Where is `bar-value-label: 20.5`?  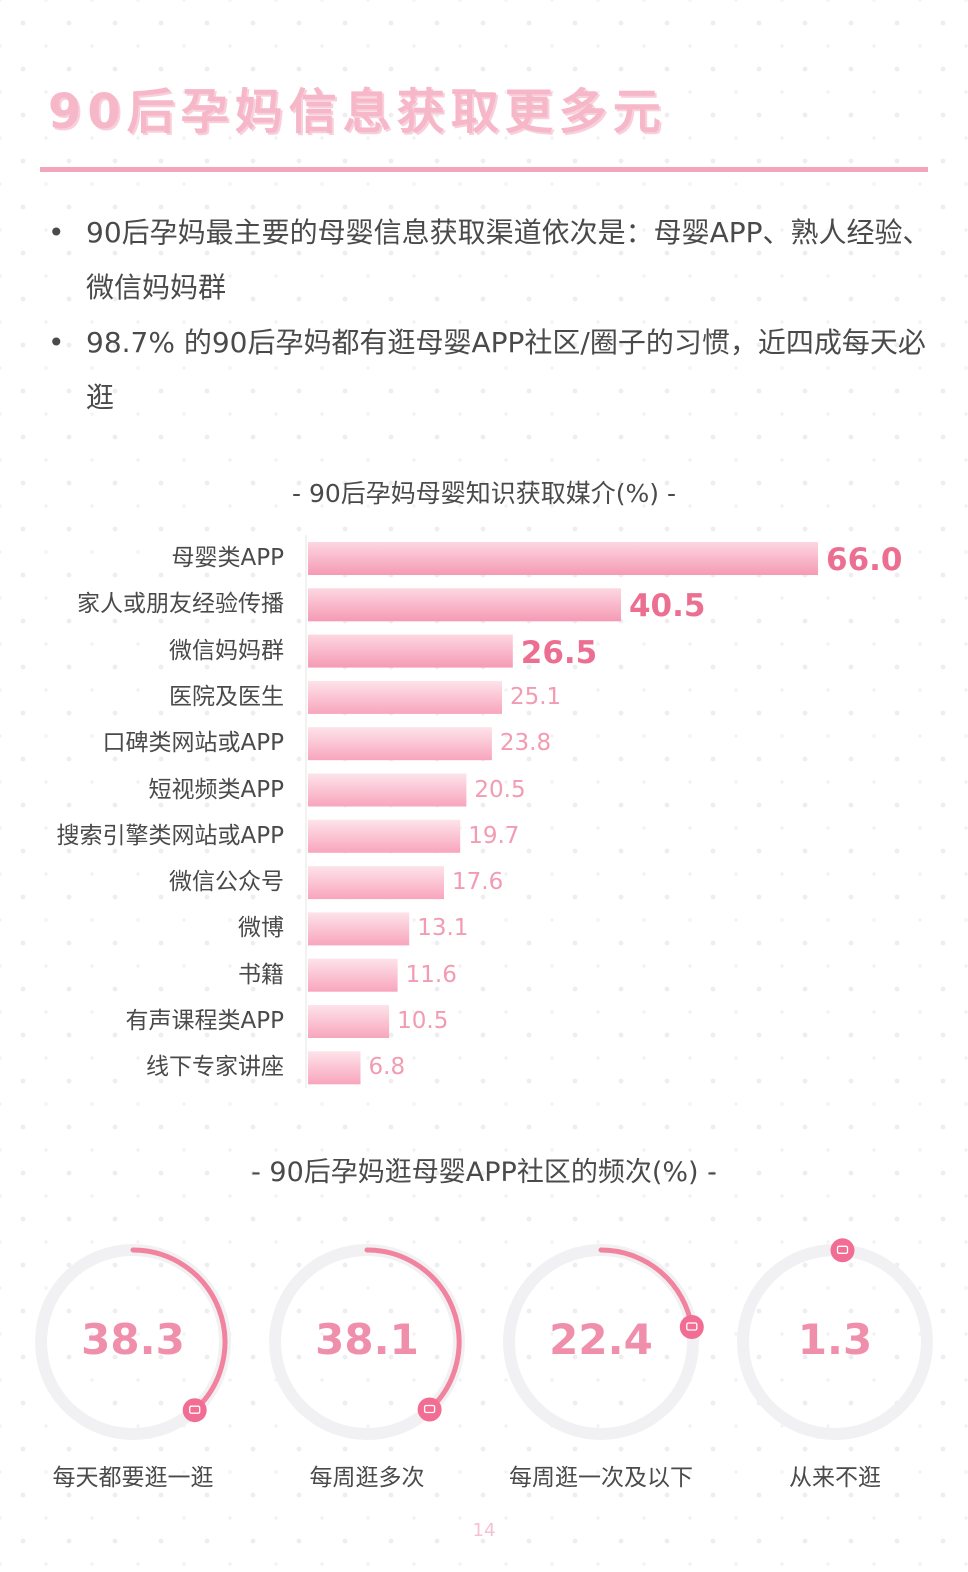 bar-value-label: 20.5 is located at coordinates (500, 789).